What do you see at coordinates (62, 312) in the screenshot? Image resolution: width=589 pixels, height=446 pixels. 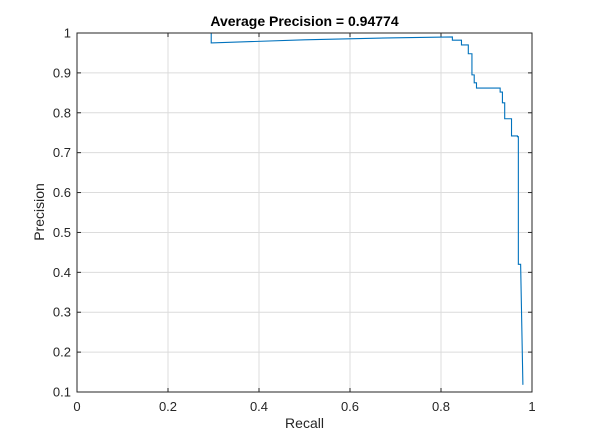 I see `y-tick-label: 0.3` at bounding box center [62, 312].